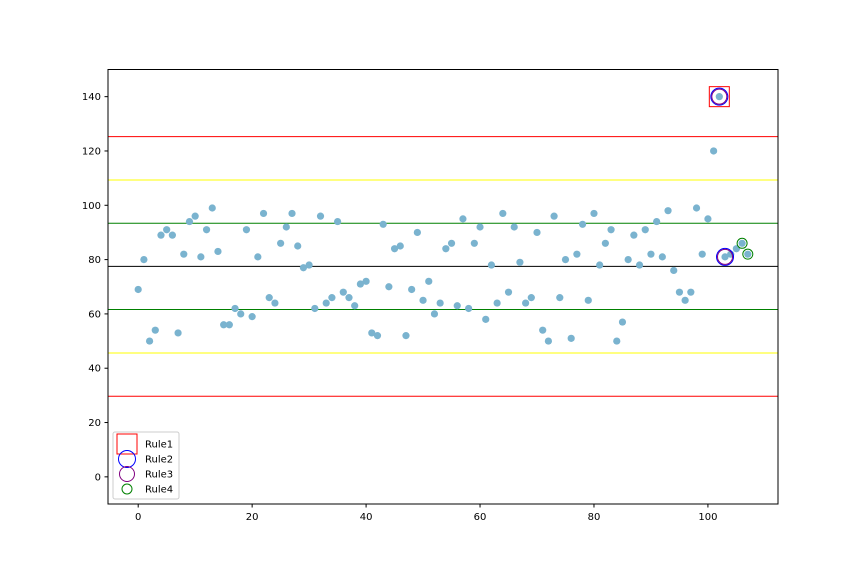  I want to click on y-tick-label: 0, so click(98, 477).